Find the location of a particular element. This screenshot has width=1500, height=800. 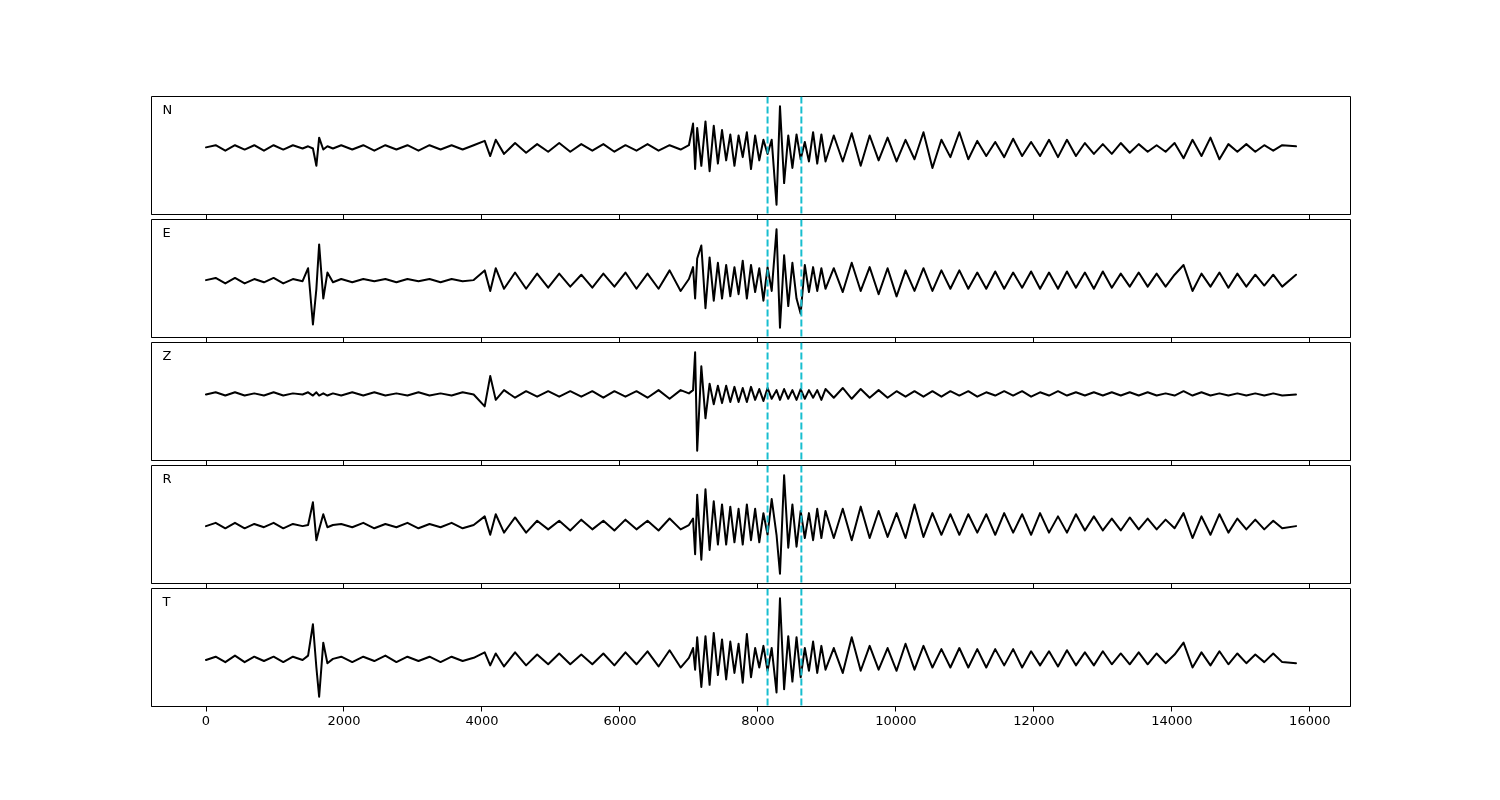

x-tick-label: 14000 is located at coordinates (1172, 720).